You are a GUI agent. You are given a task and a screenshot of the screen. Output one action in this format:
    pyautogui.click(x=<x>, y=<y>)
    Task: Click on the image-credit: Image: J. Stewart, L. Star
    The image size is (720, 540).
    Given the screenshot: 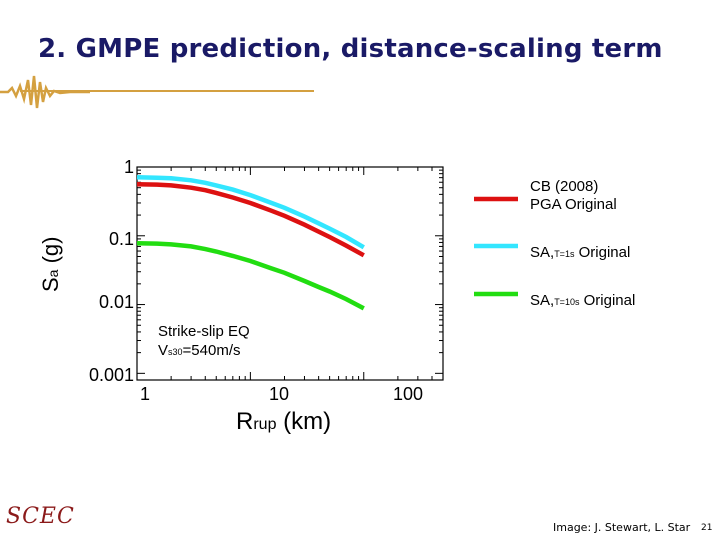 What is the action you would take?
    pyautogui.click(x=622, y=527)
    